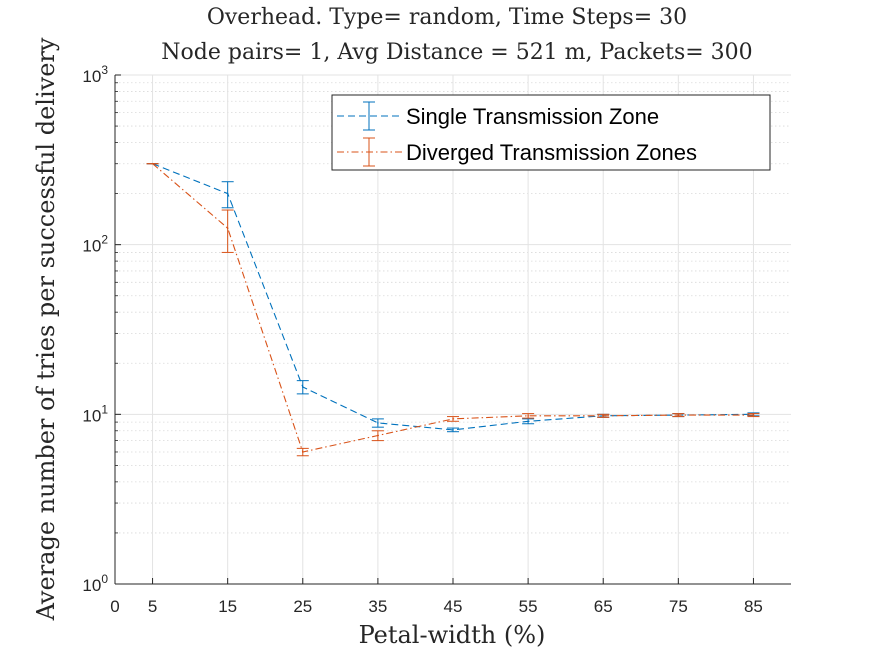  I want to click on y-tick-label: 10³, so click(95, 74).